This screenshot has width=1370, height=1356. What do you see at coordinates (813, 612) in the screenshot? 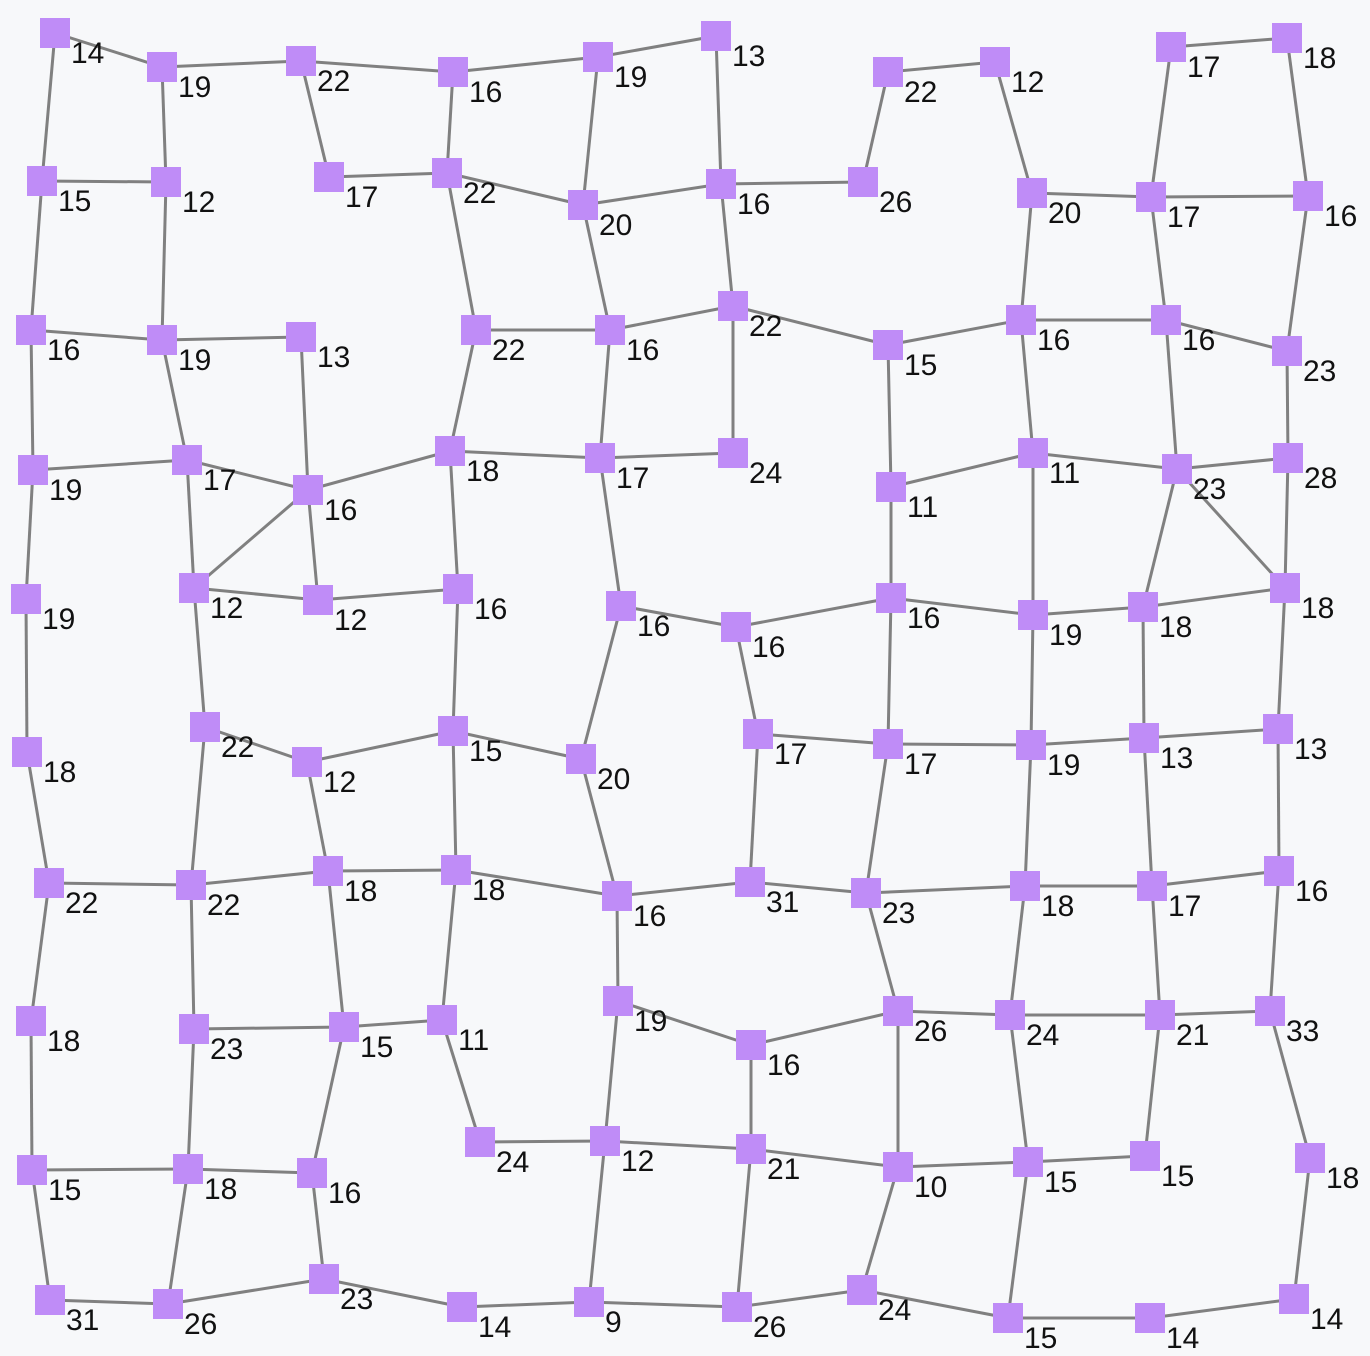
I see `edge-e6-e7` at bounding box center [813, 612].